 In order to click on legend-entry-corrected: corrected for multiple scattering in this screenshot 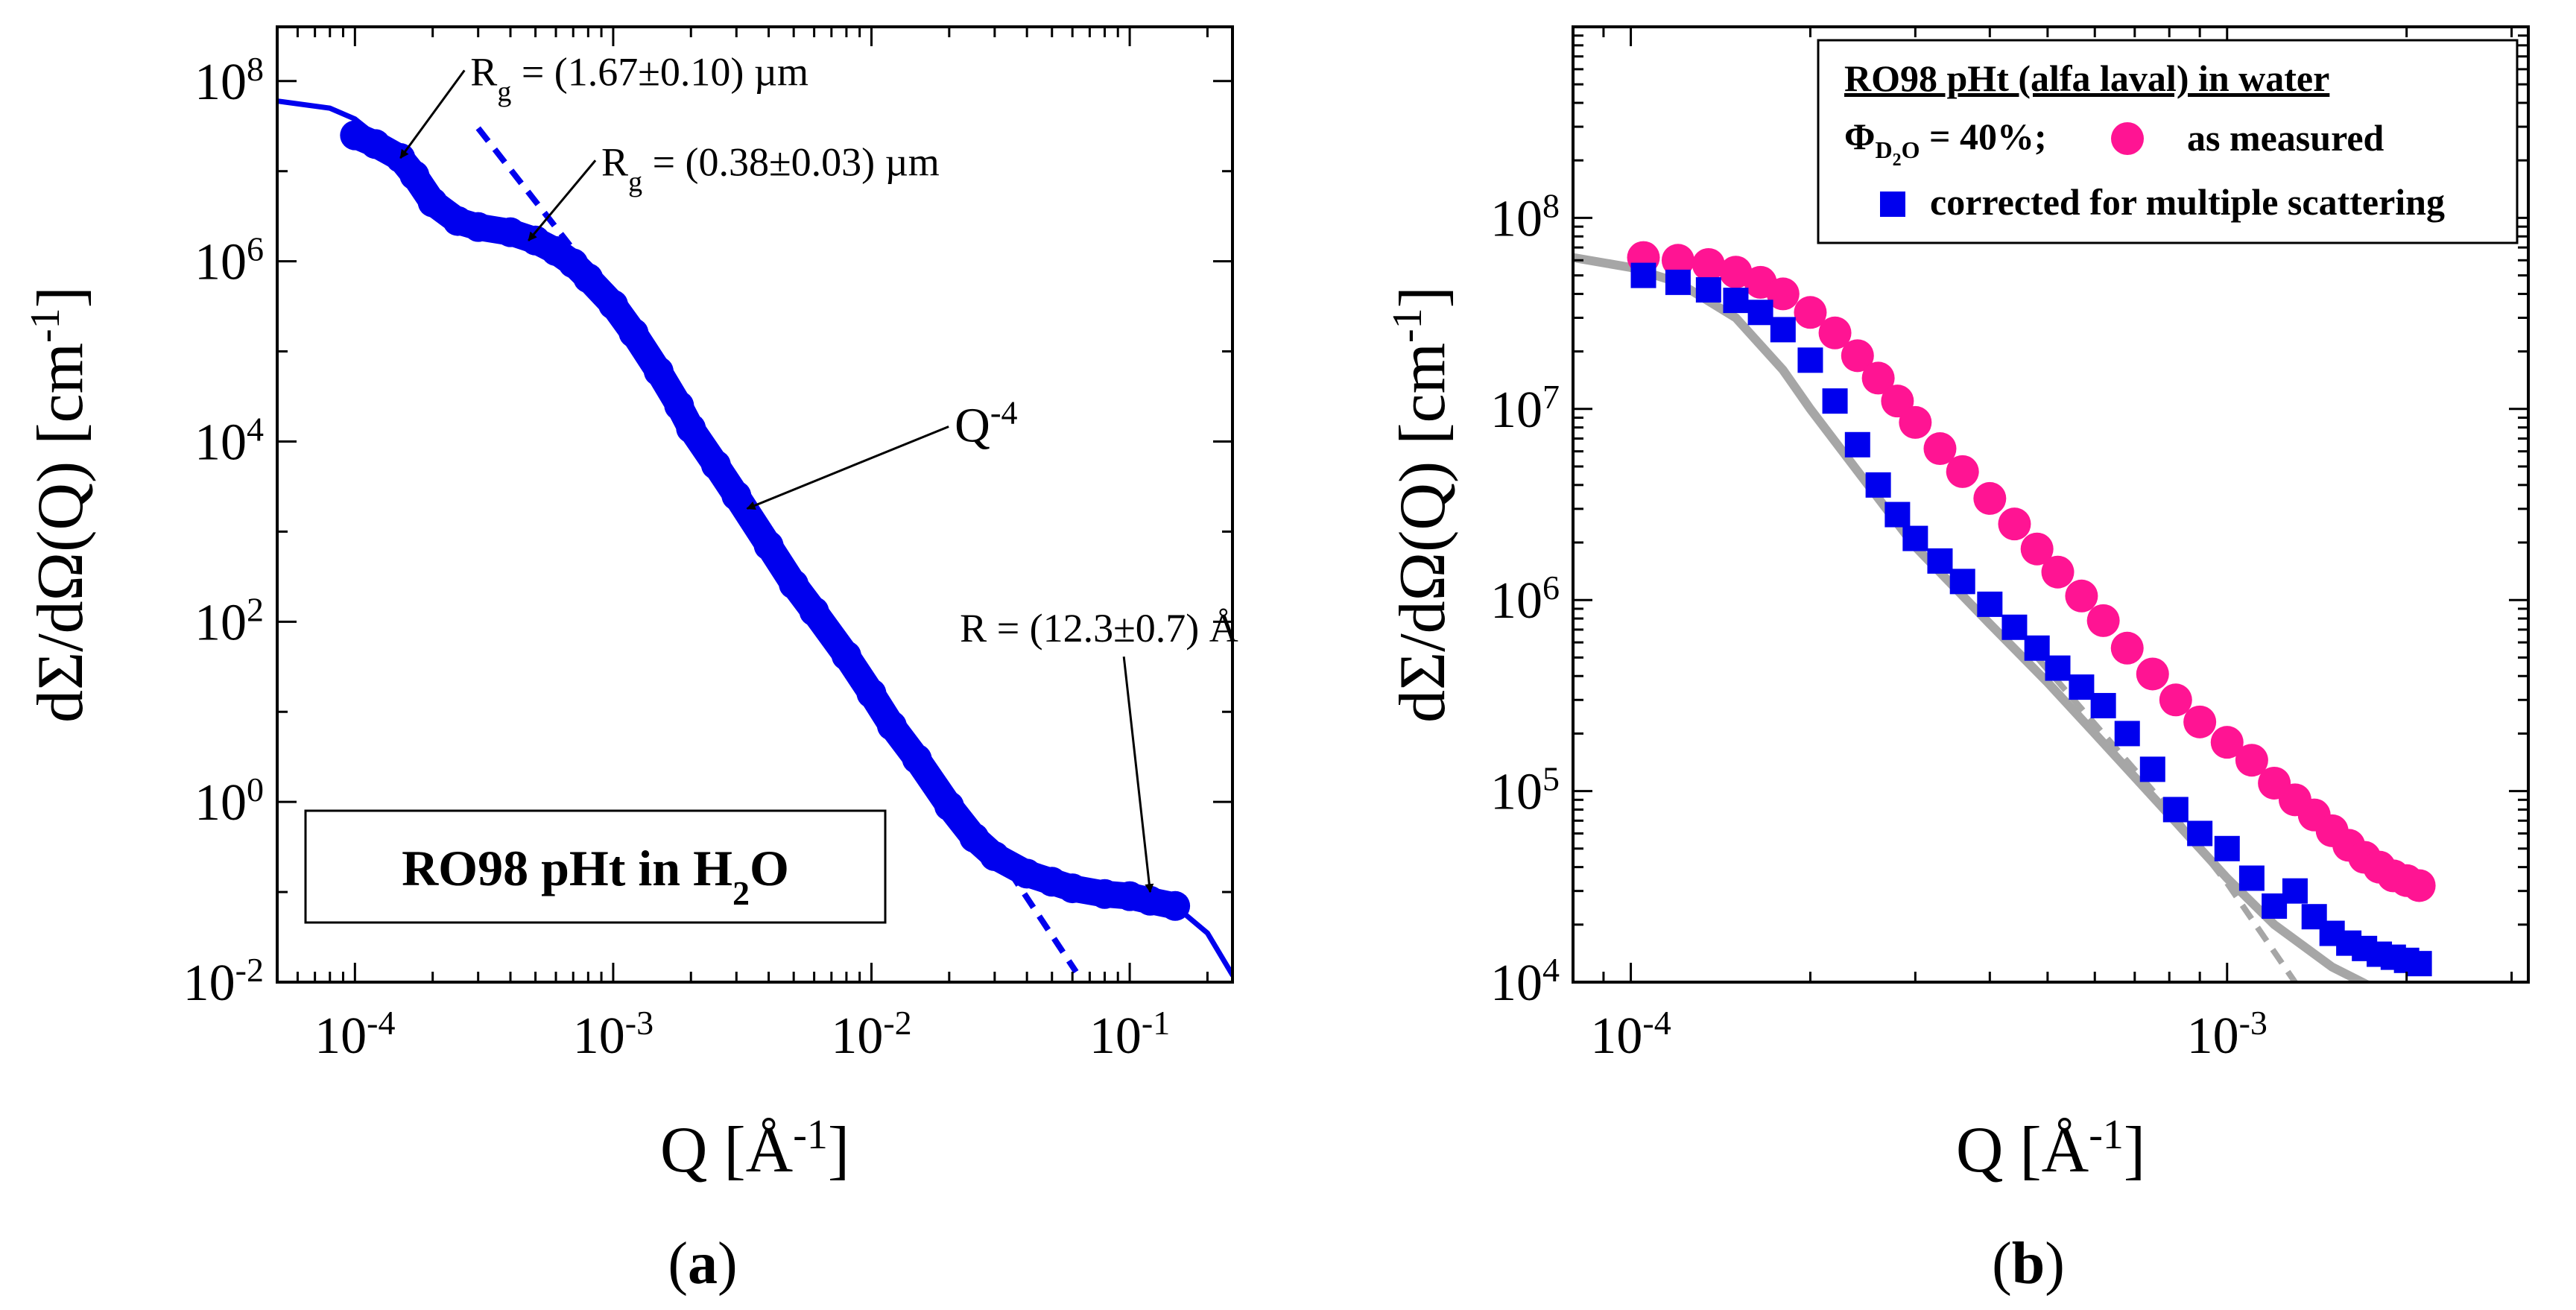, I will do `click(2187, 202)`.